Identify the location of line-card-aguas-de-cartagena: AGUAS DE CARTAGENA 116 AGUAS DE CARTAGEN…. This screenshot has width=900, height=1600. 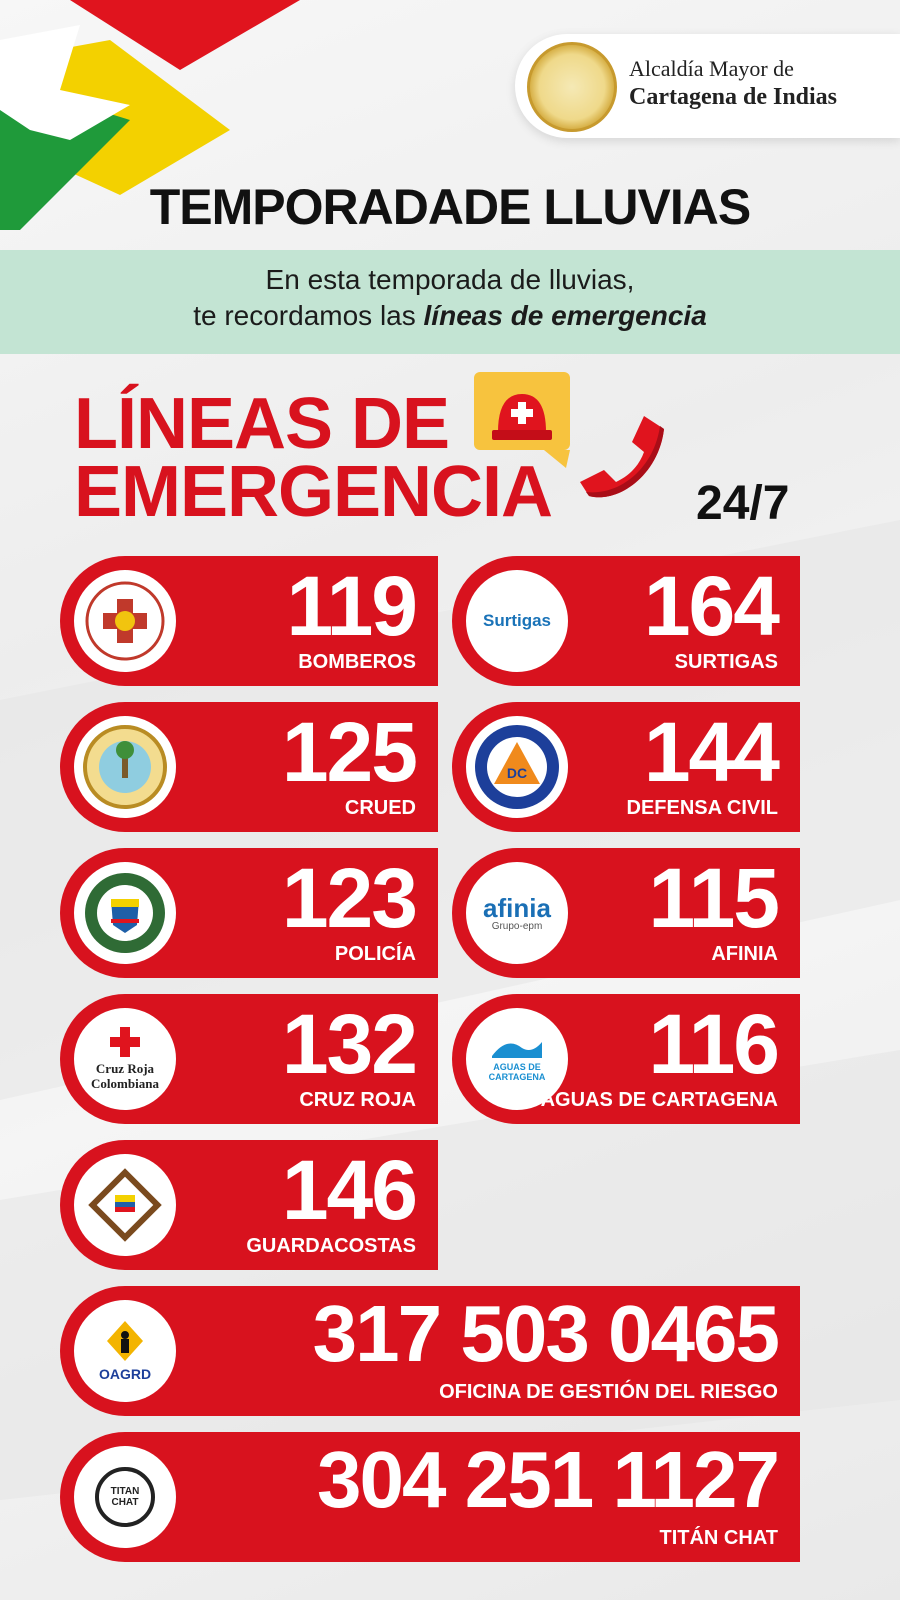
(626, 1059).